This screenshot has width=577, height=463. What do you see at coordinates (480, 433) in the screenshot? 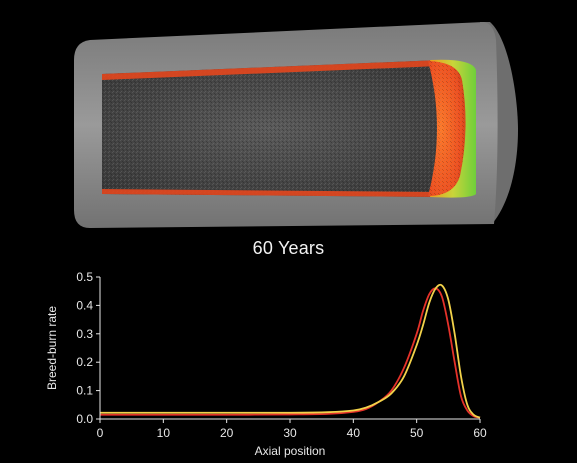
I see `x-tick-label: 60` at bounding box center [480, 433].